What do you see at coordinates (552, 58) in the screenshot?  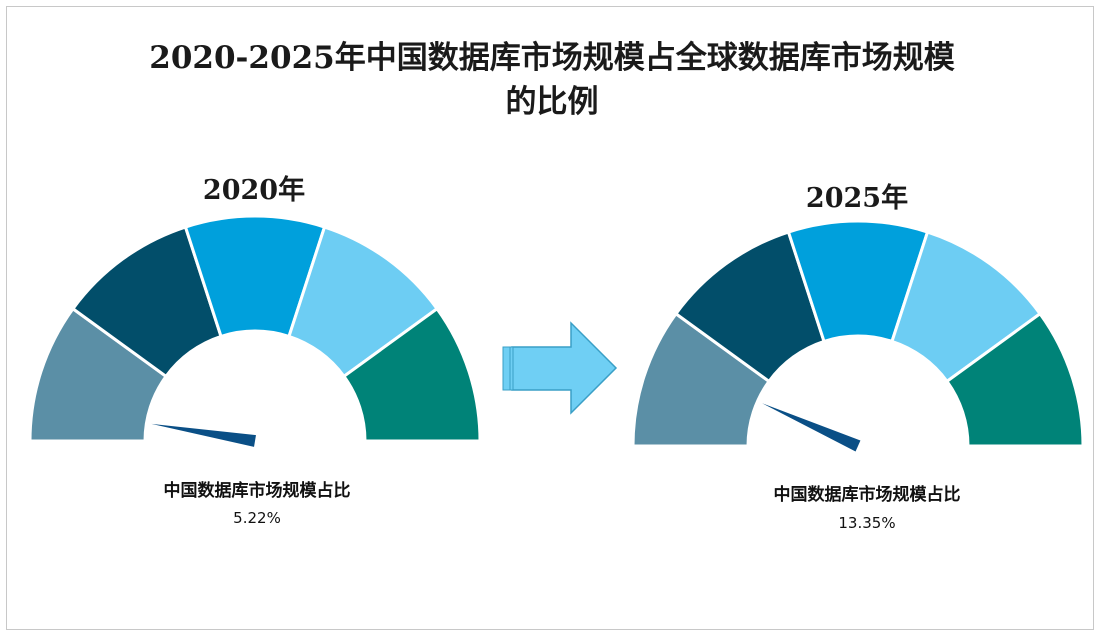 I see `chart-title-line1: 2020-2025年中国数据库市场规模占全球数据库市场规模` at bounding box center [552, 58].